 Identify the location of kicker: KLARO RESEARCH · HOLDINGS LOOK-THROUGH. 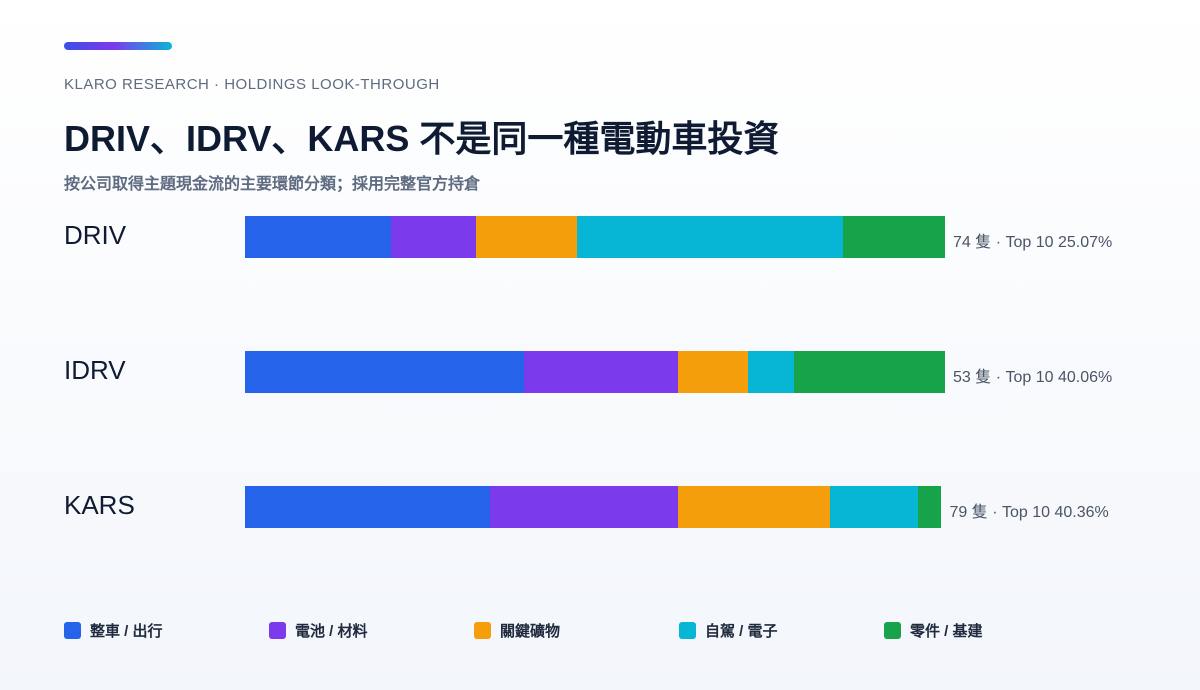
(252, 84).